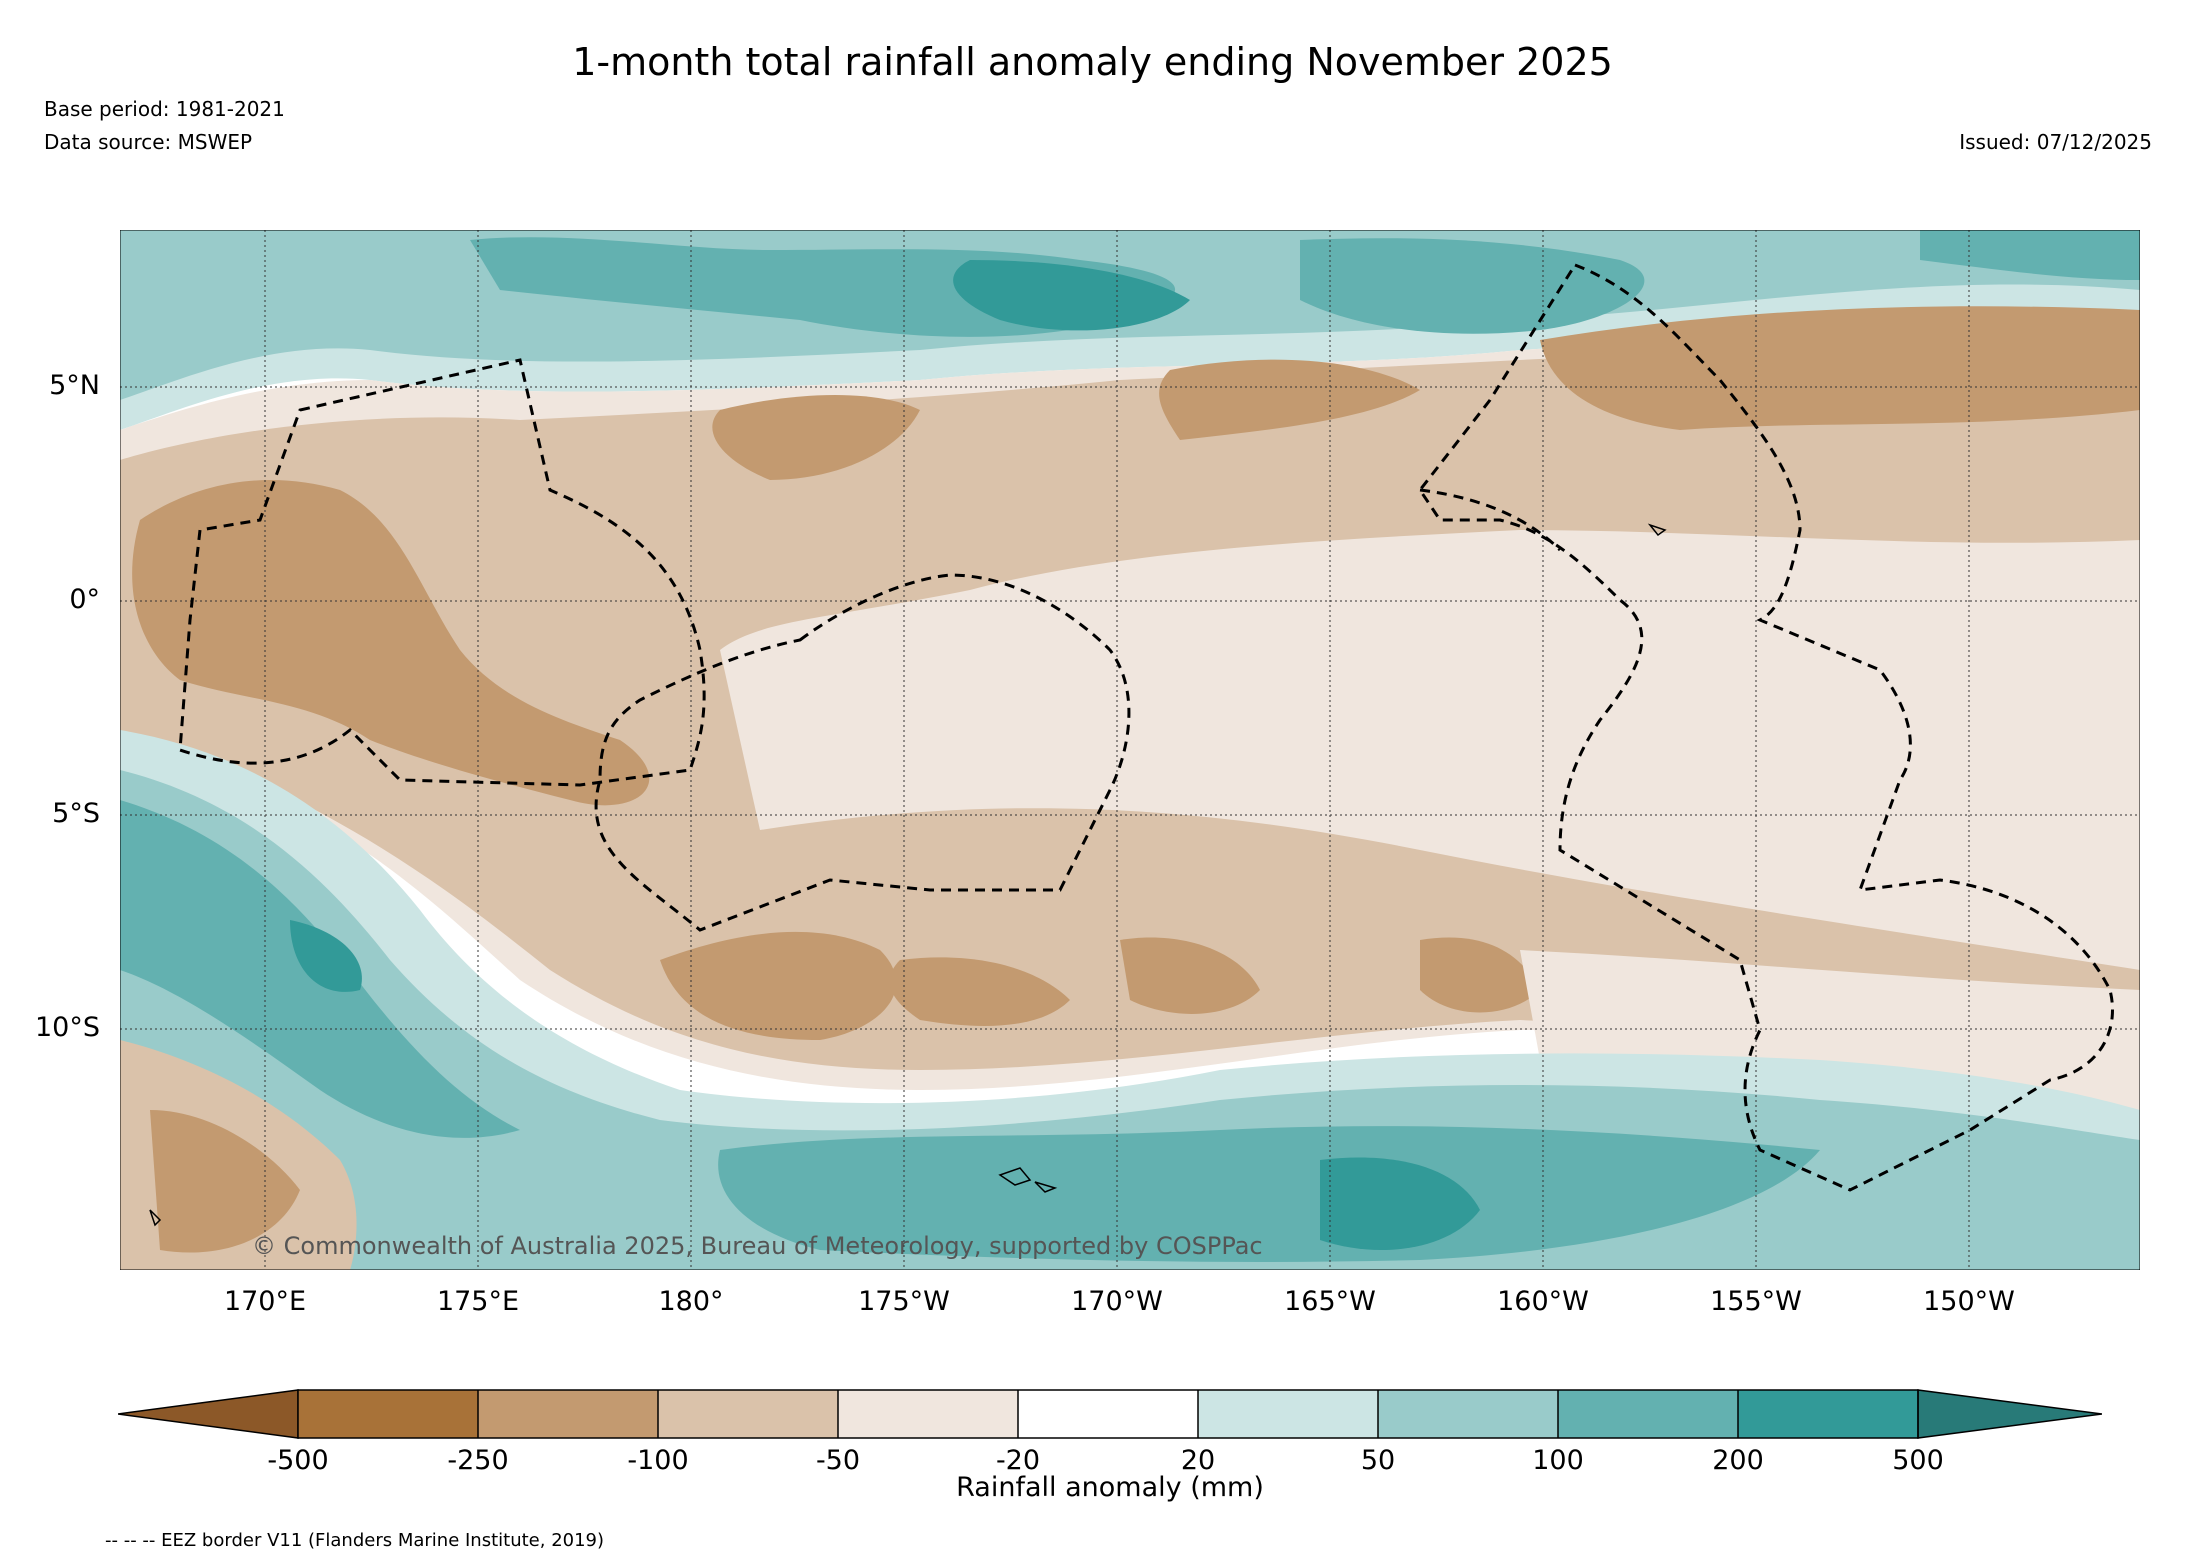 The image size is (2185, 1563). Describe the element at coordinates (76, 813) in the screenshot. I see `lat-label-5s: 5°S` at that location.